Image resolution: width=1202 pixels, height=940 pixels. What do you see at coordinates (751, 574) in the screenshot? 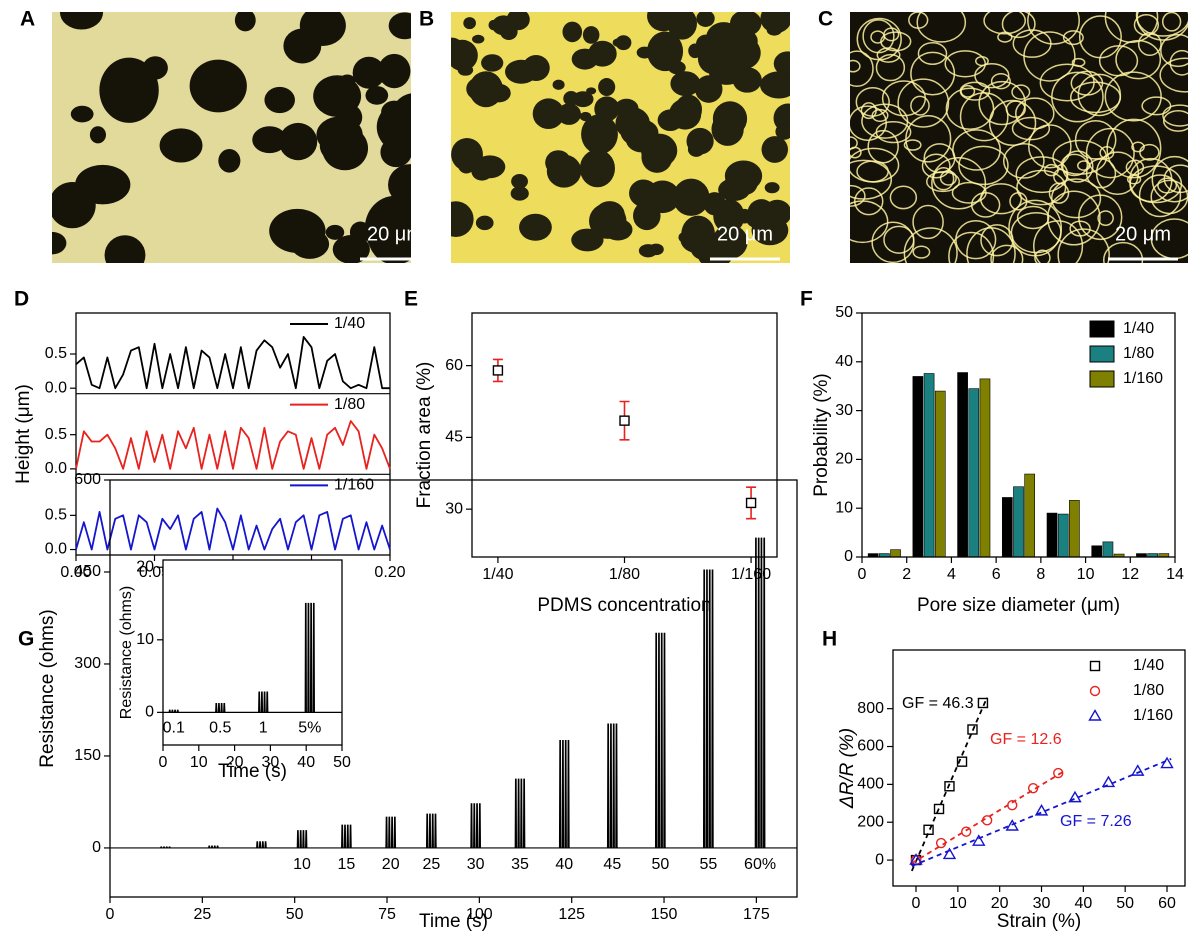
I see `x-tick-label: 1/160` at bounding box center [751, 574].